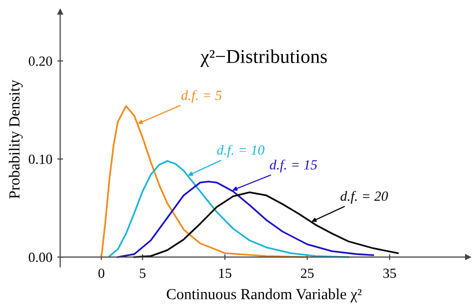  What do you see at coordinates (307, 273) in the screenshot?
I see `x-tick-label: 25` at bounding box center [307, 273].